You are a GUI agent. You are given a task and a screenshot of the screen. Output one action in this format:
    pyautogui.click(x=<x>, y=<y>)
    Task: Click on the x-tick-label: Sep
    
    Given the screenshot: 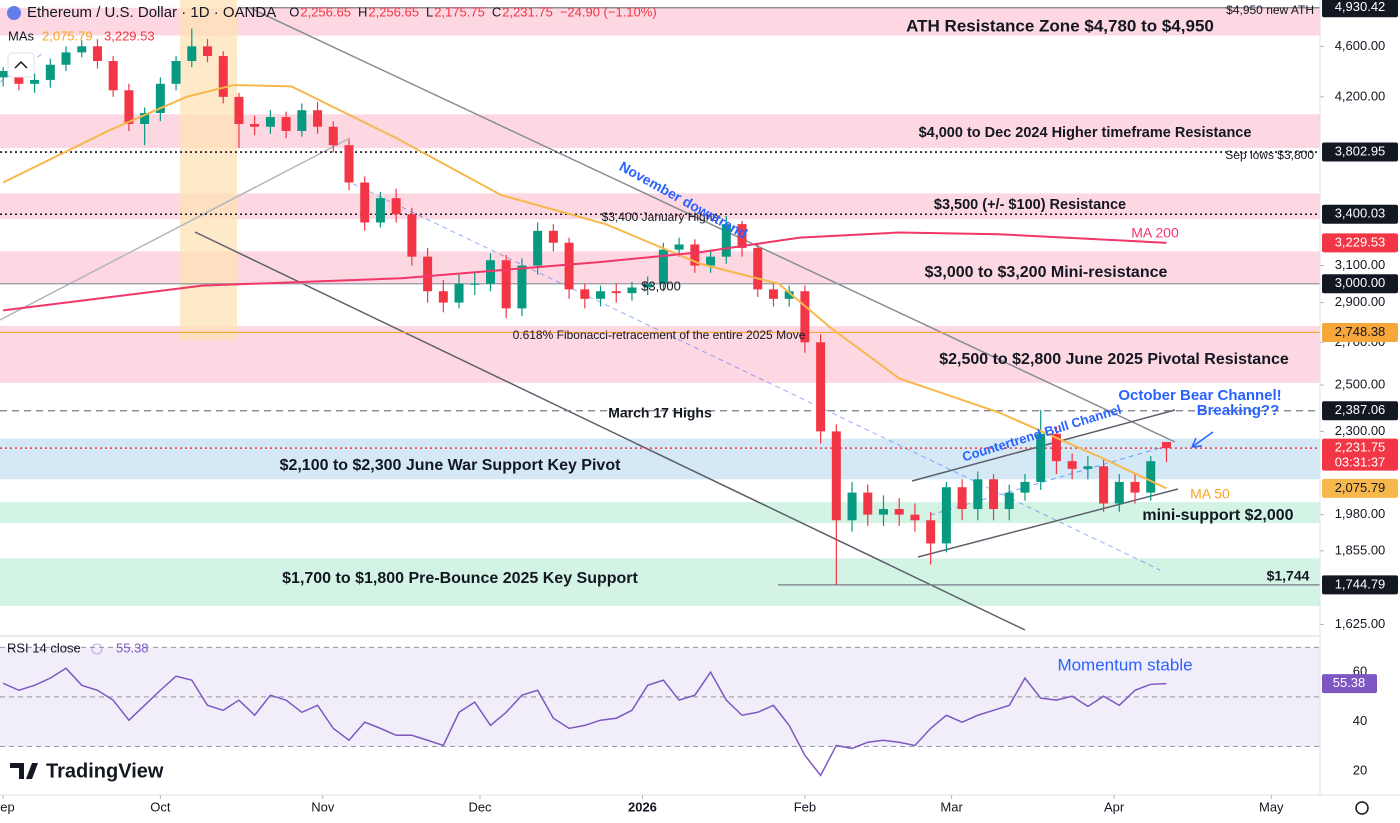 What is the action you would take?
    pyautogui.click(x=7, y=806)
    